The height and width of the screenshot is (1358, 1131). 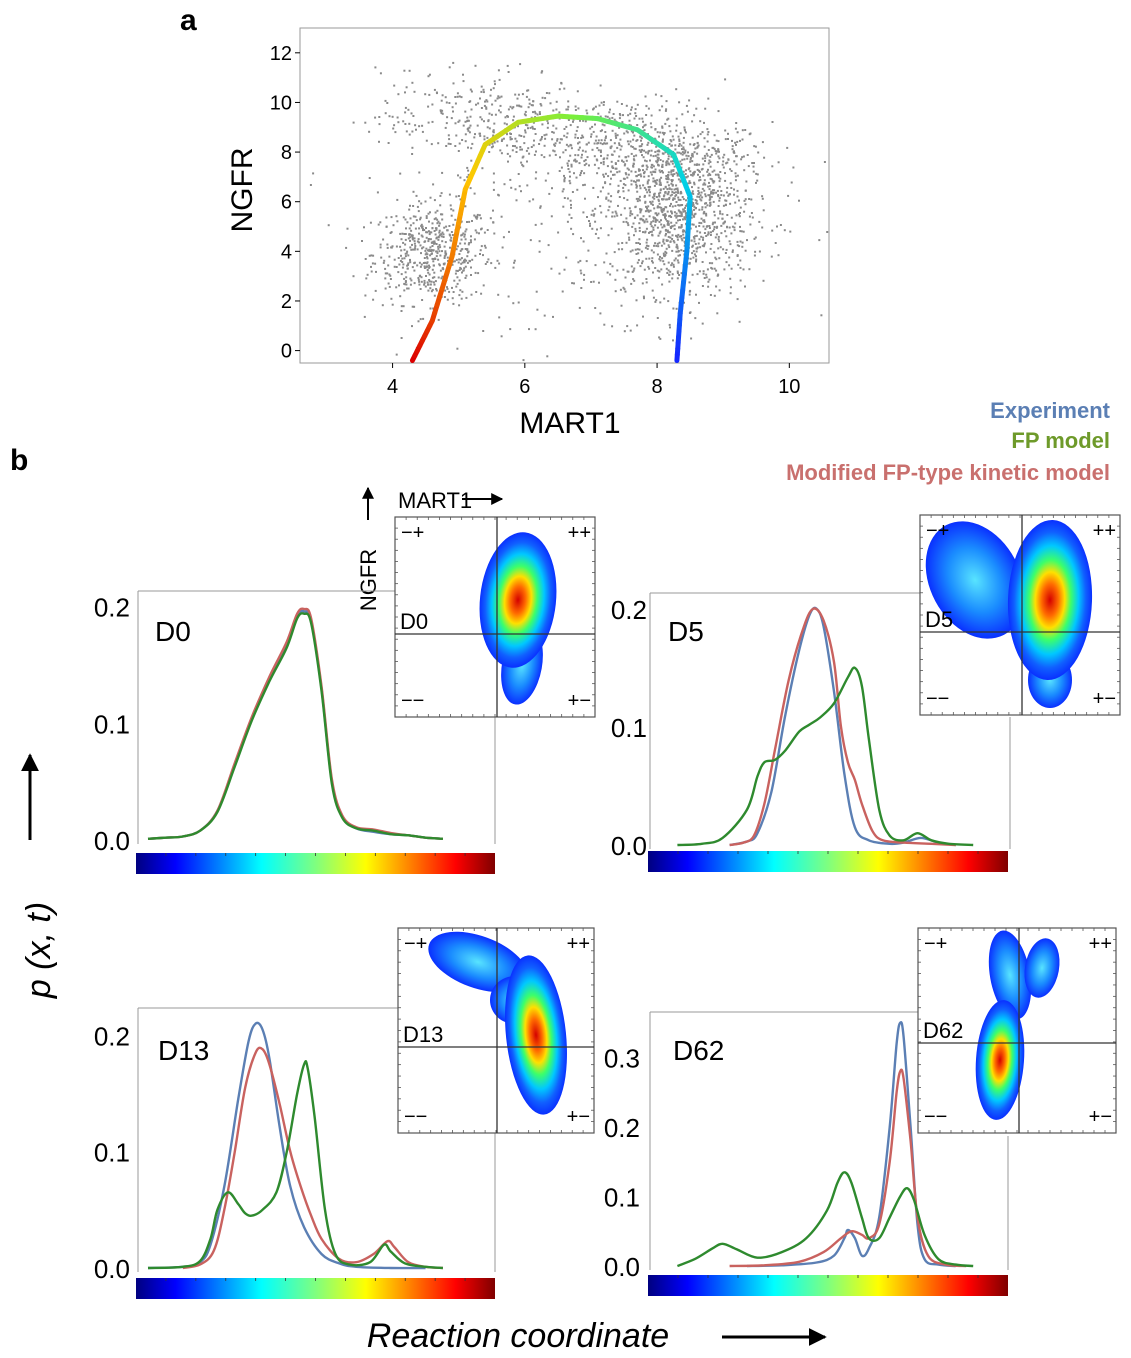 What do you see at coordinates (435, 500) in the screenshot?
I see `inset-x-label: MART1` at bounding box center [435, 500].